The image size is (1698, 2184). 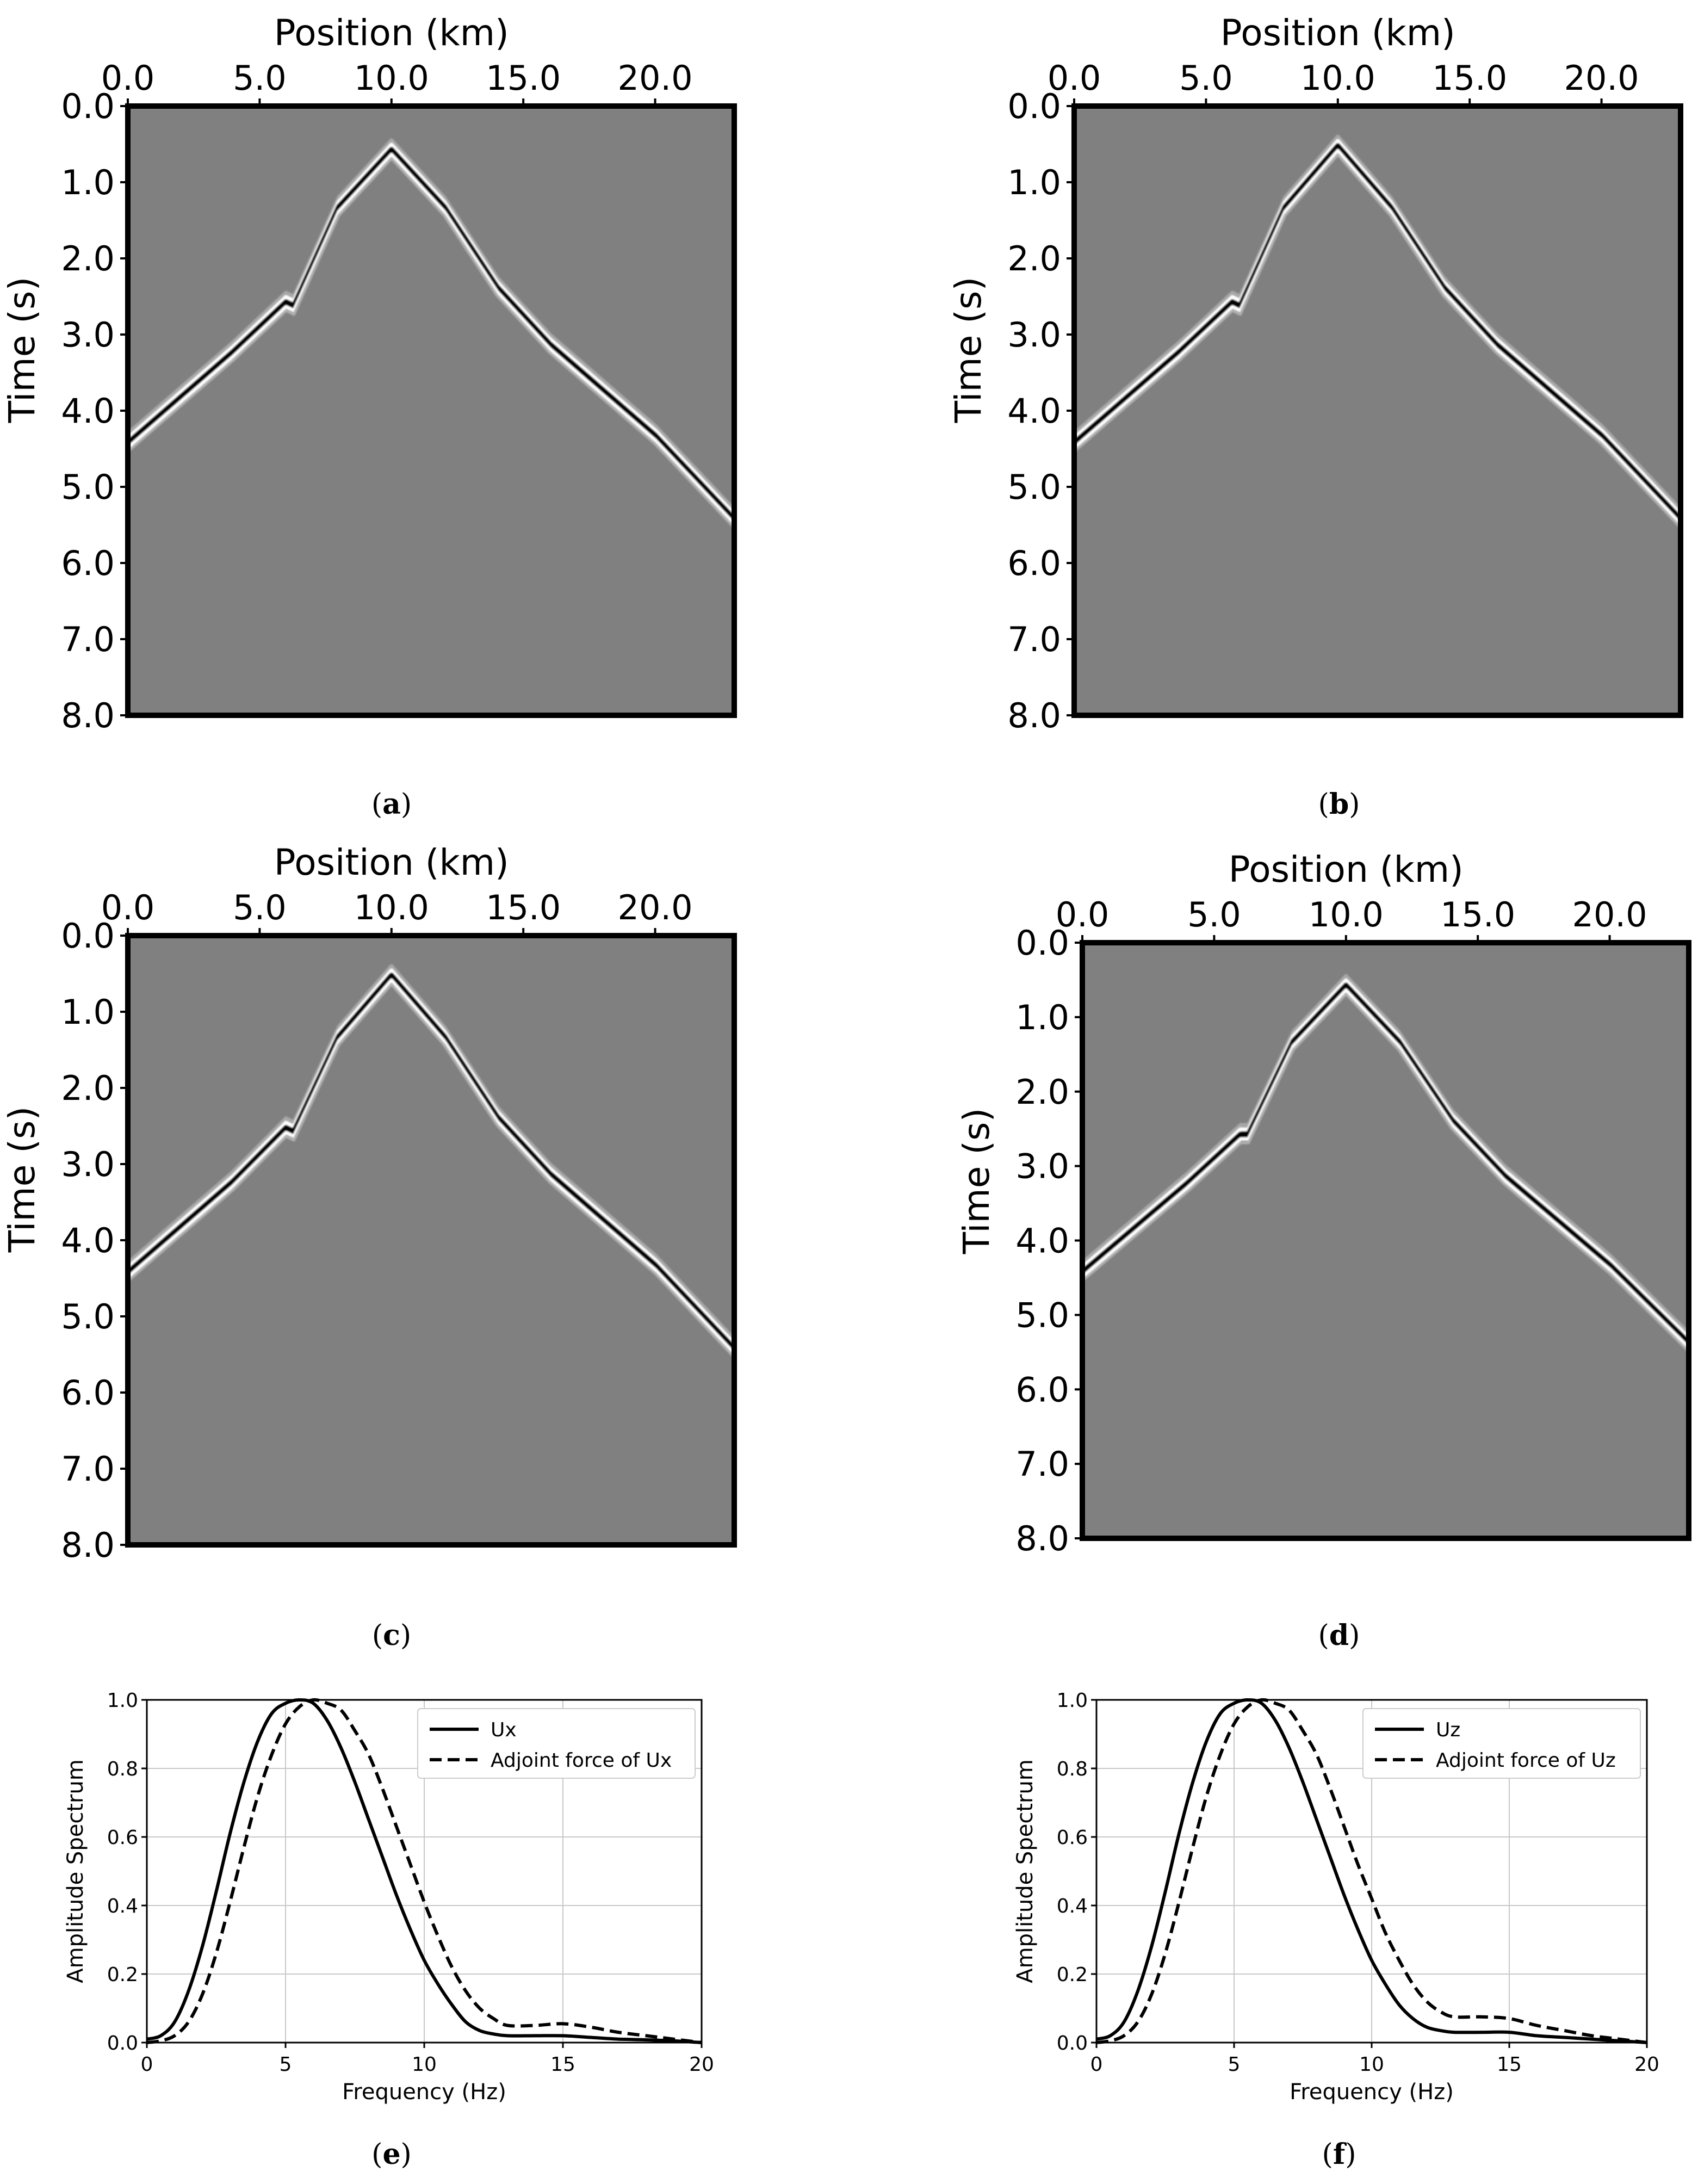 What do you see at coordinates (1509, 2064) in the screenshot?
I see `xtick-label-f-3: 15` at bounding box center [1509, 2064].